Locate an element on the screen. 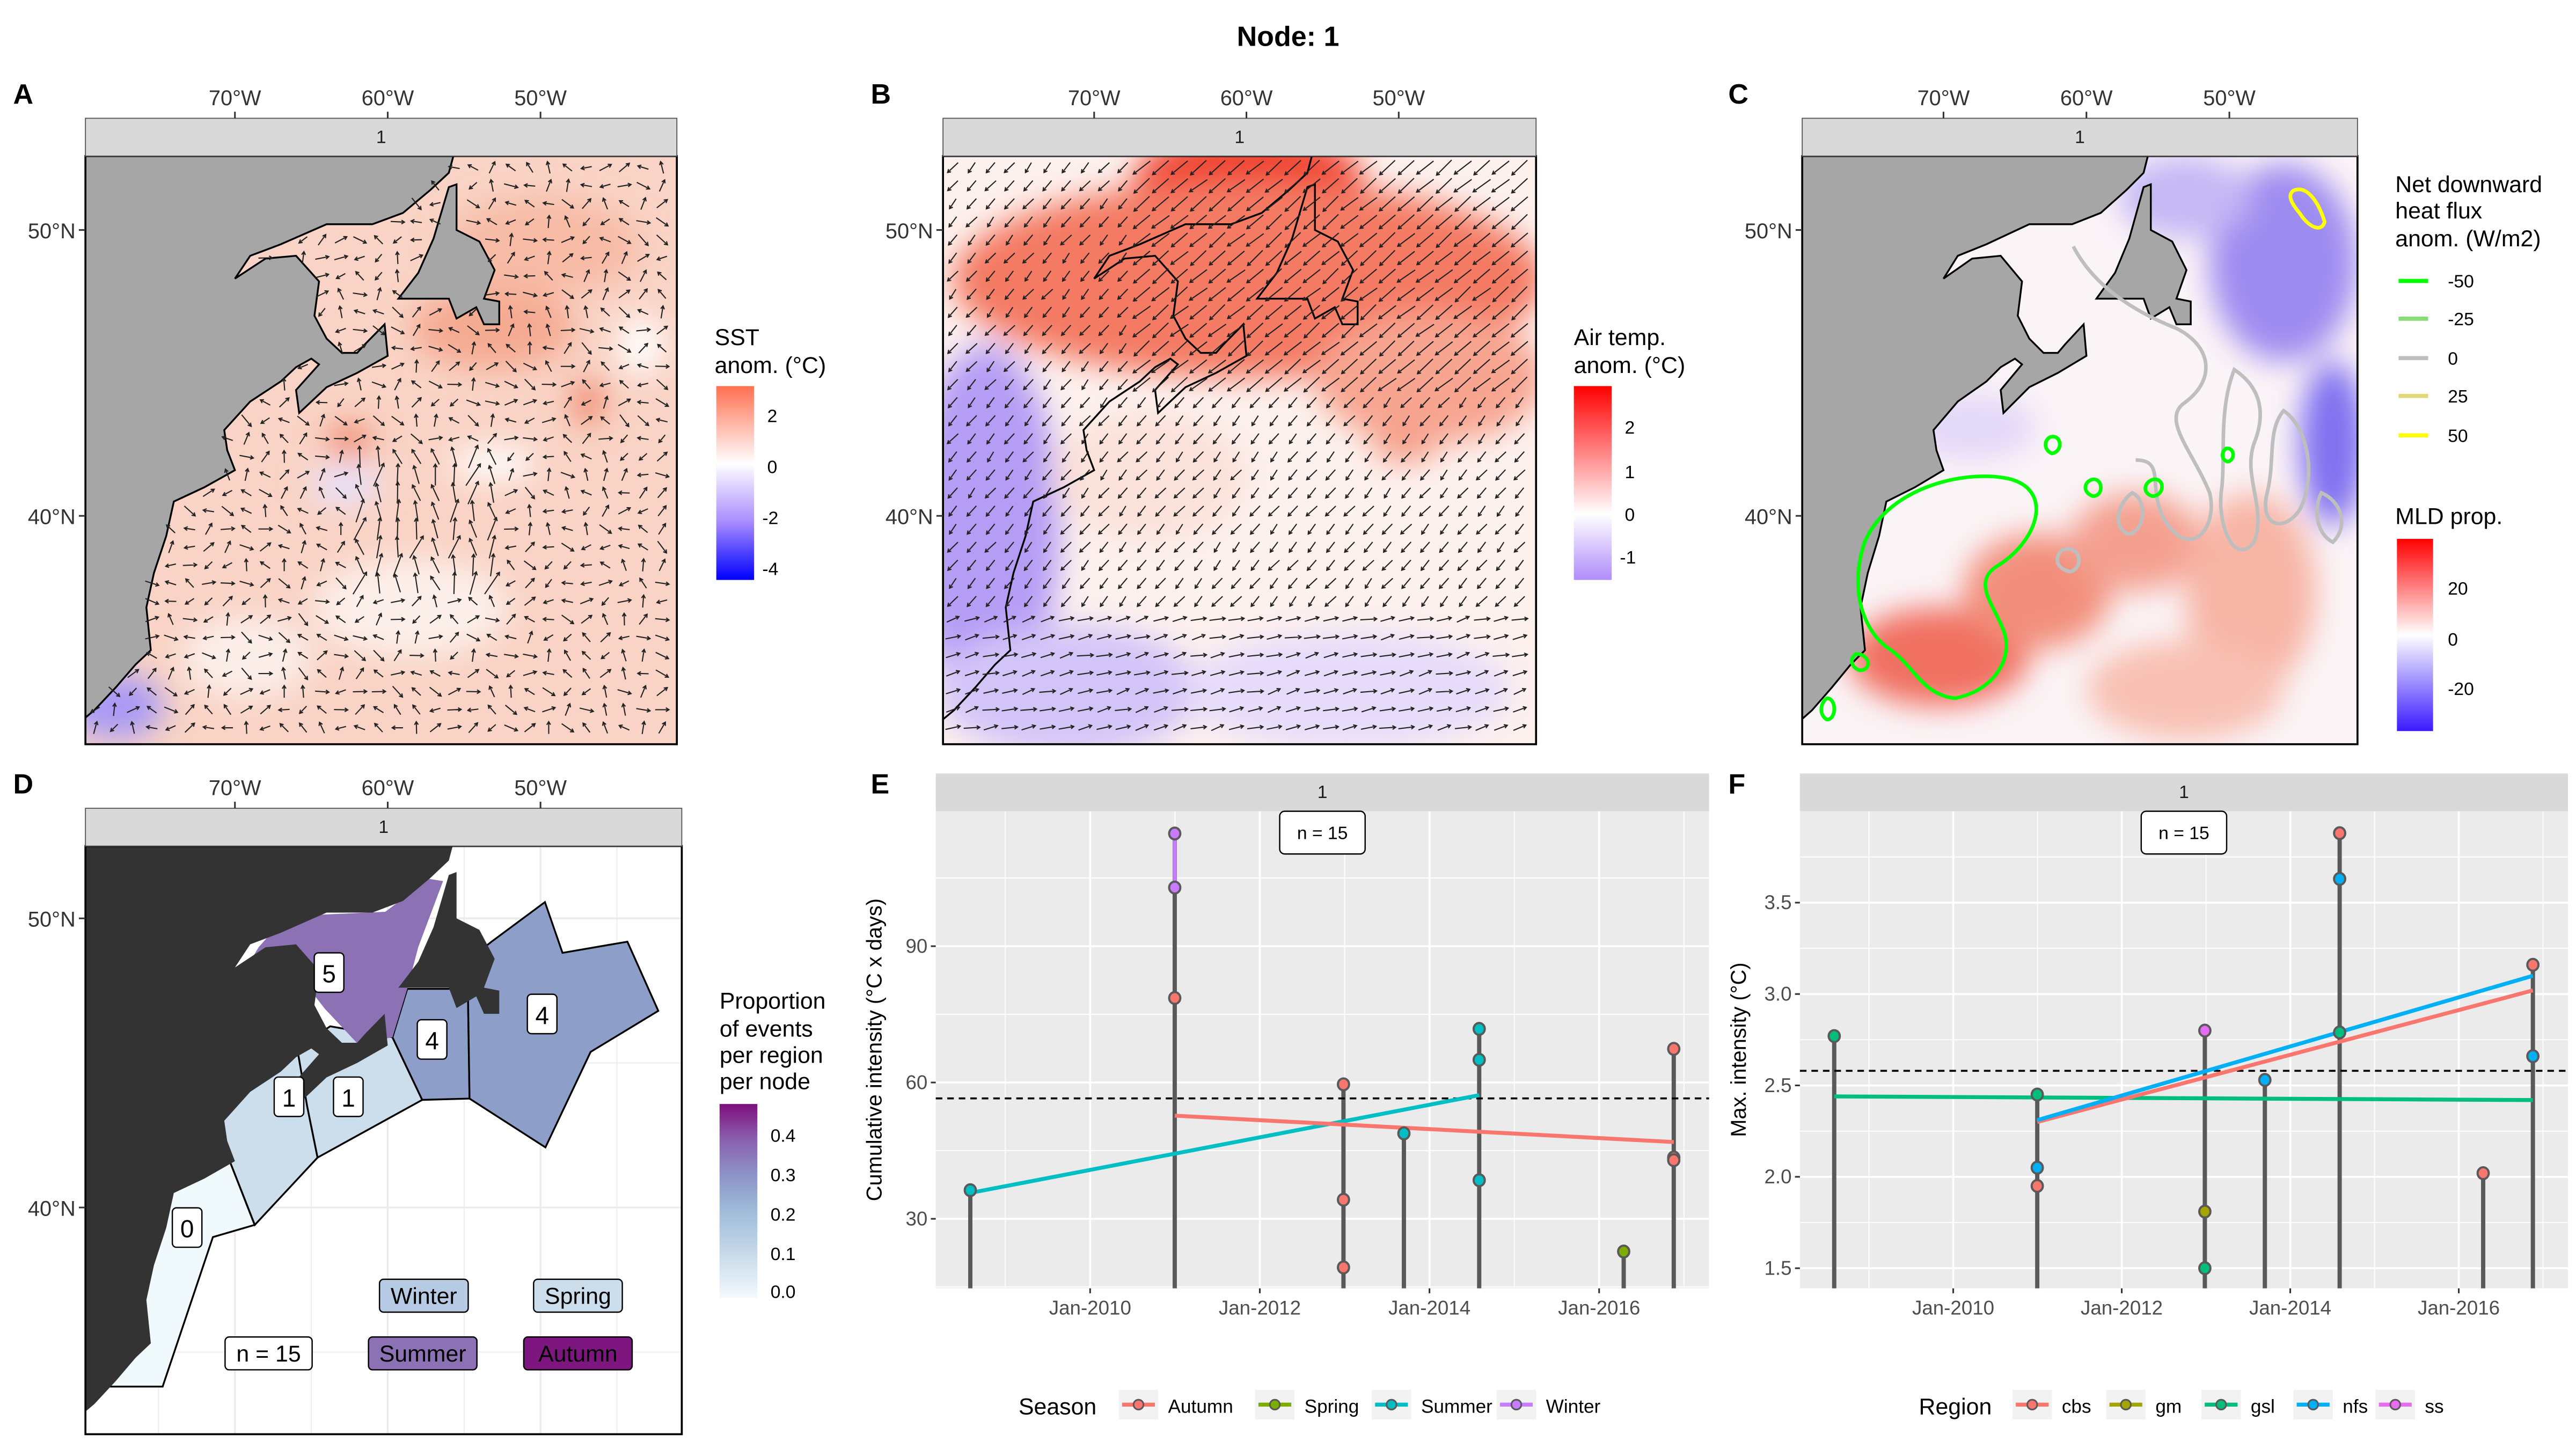 This screenshot has width=2576, height=1449. data-point-ss is located at coordinates (2205, 1030).